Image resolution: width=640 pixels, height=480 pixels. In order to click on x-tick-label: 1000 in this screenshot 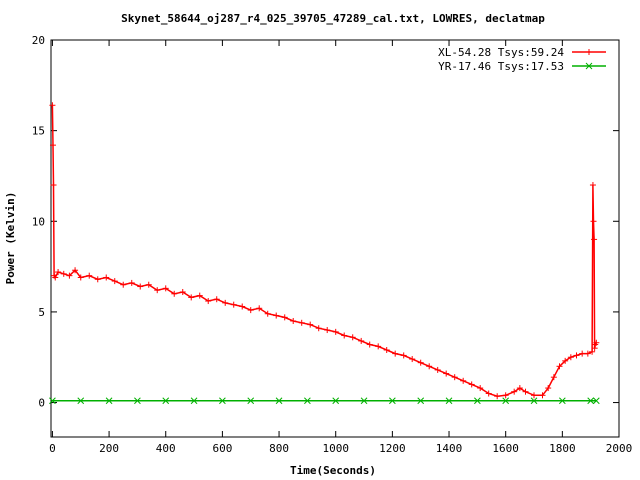, I will do `click(335, 448)`.